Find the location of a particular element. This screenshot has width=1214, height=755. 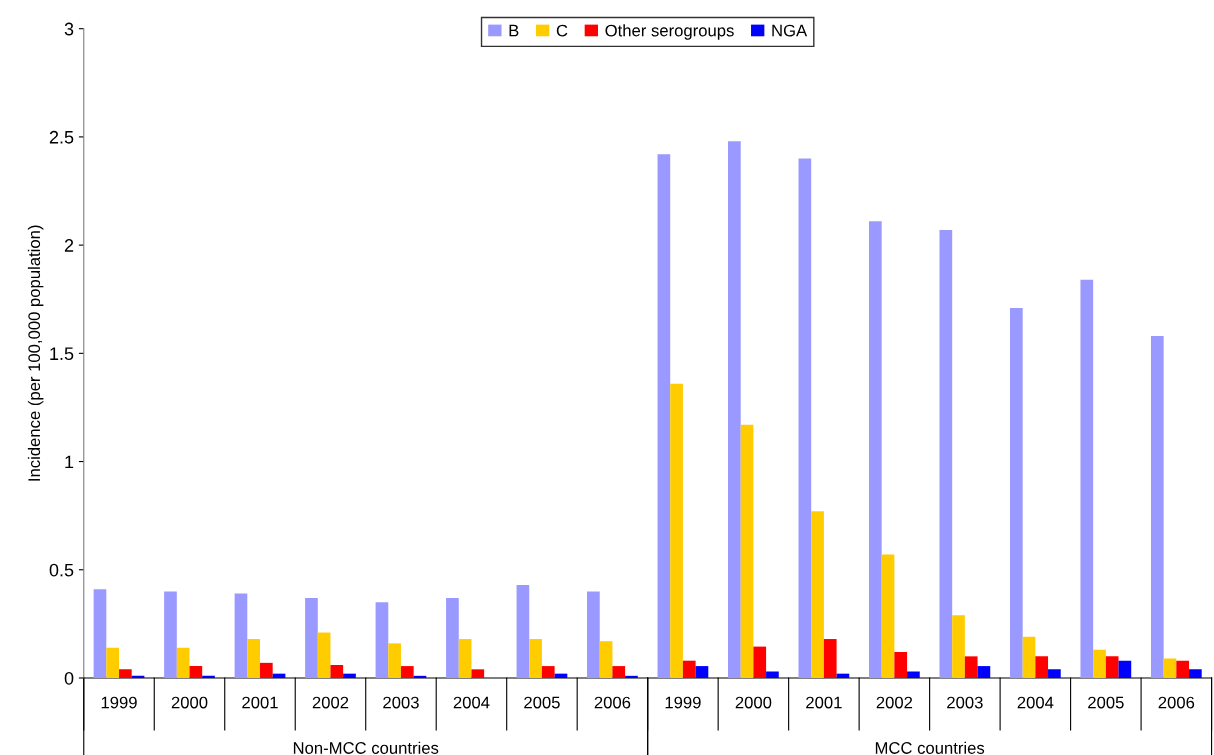

text: MCC countries is located at coordinates (930, 747).